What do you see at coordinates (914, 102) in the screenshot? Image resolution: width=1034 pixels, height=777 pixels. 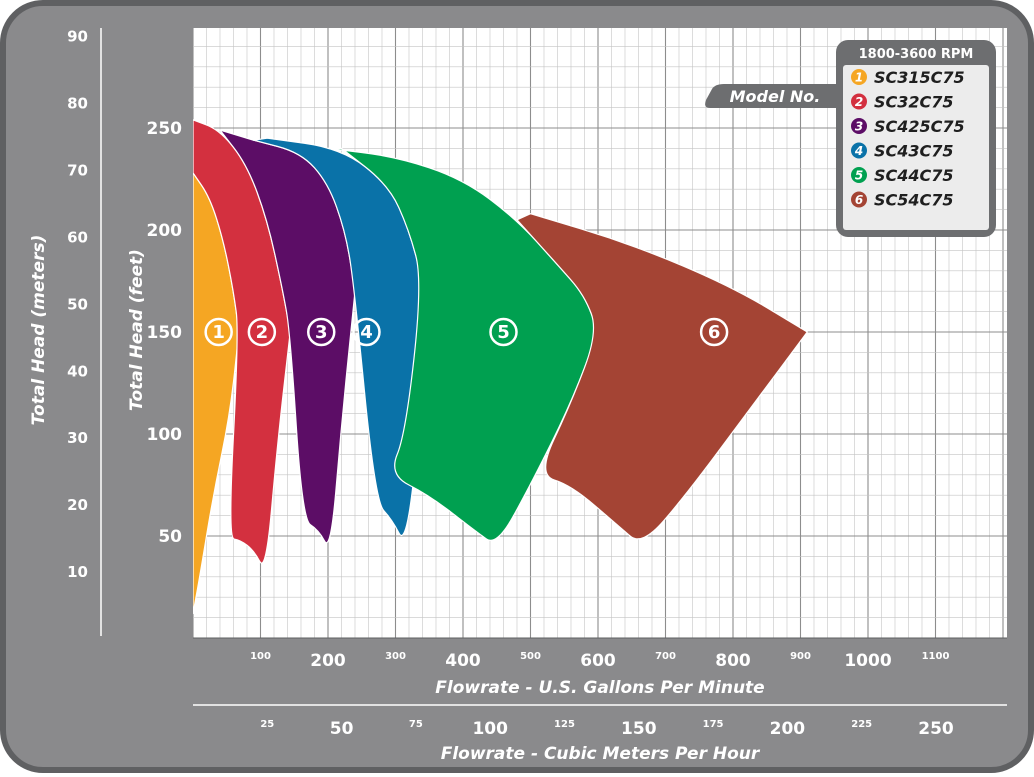 I see `legend-label: SC32C75` at bounding box center [914, 102].